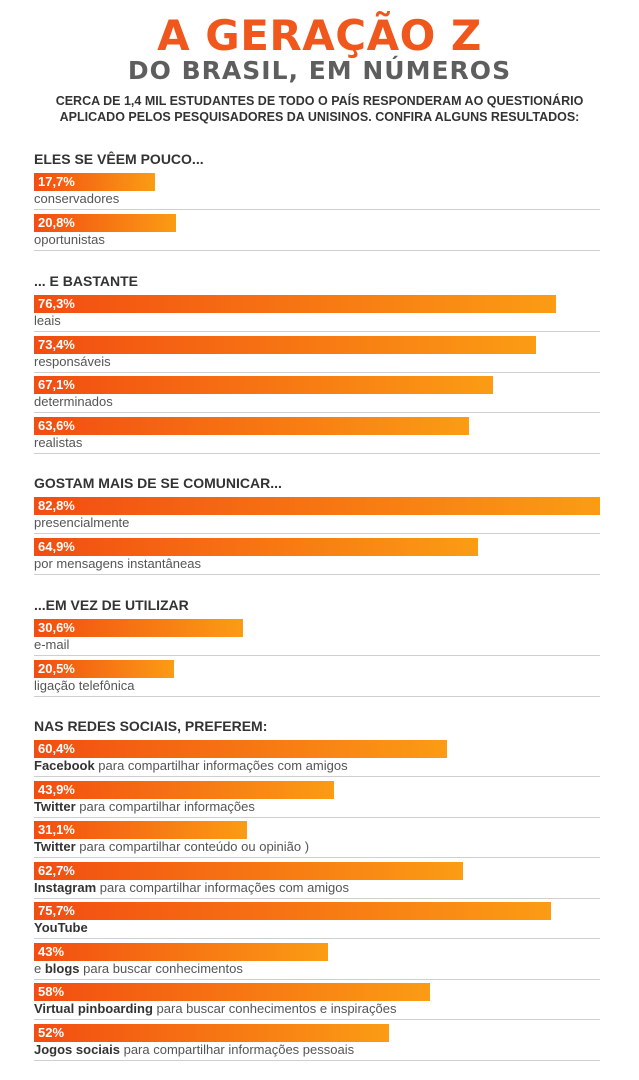 This screenshot has width=639, height=1080. What do you see at coordinates (51, 991) in the screenshot?
I see `bar-value-label: 58%` at bounding box center [51, 991].